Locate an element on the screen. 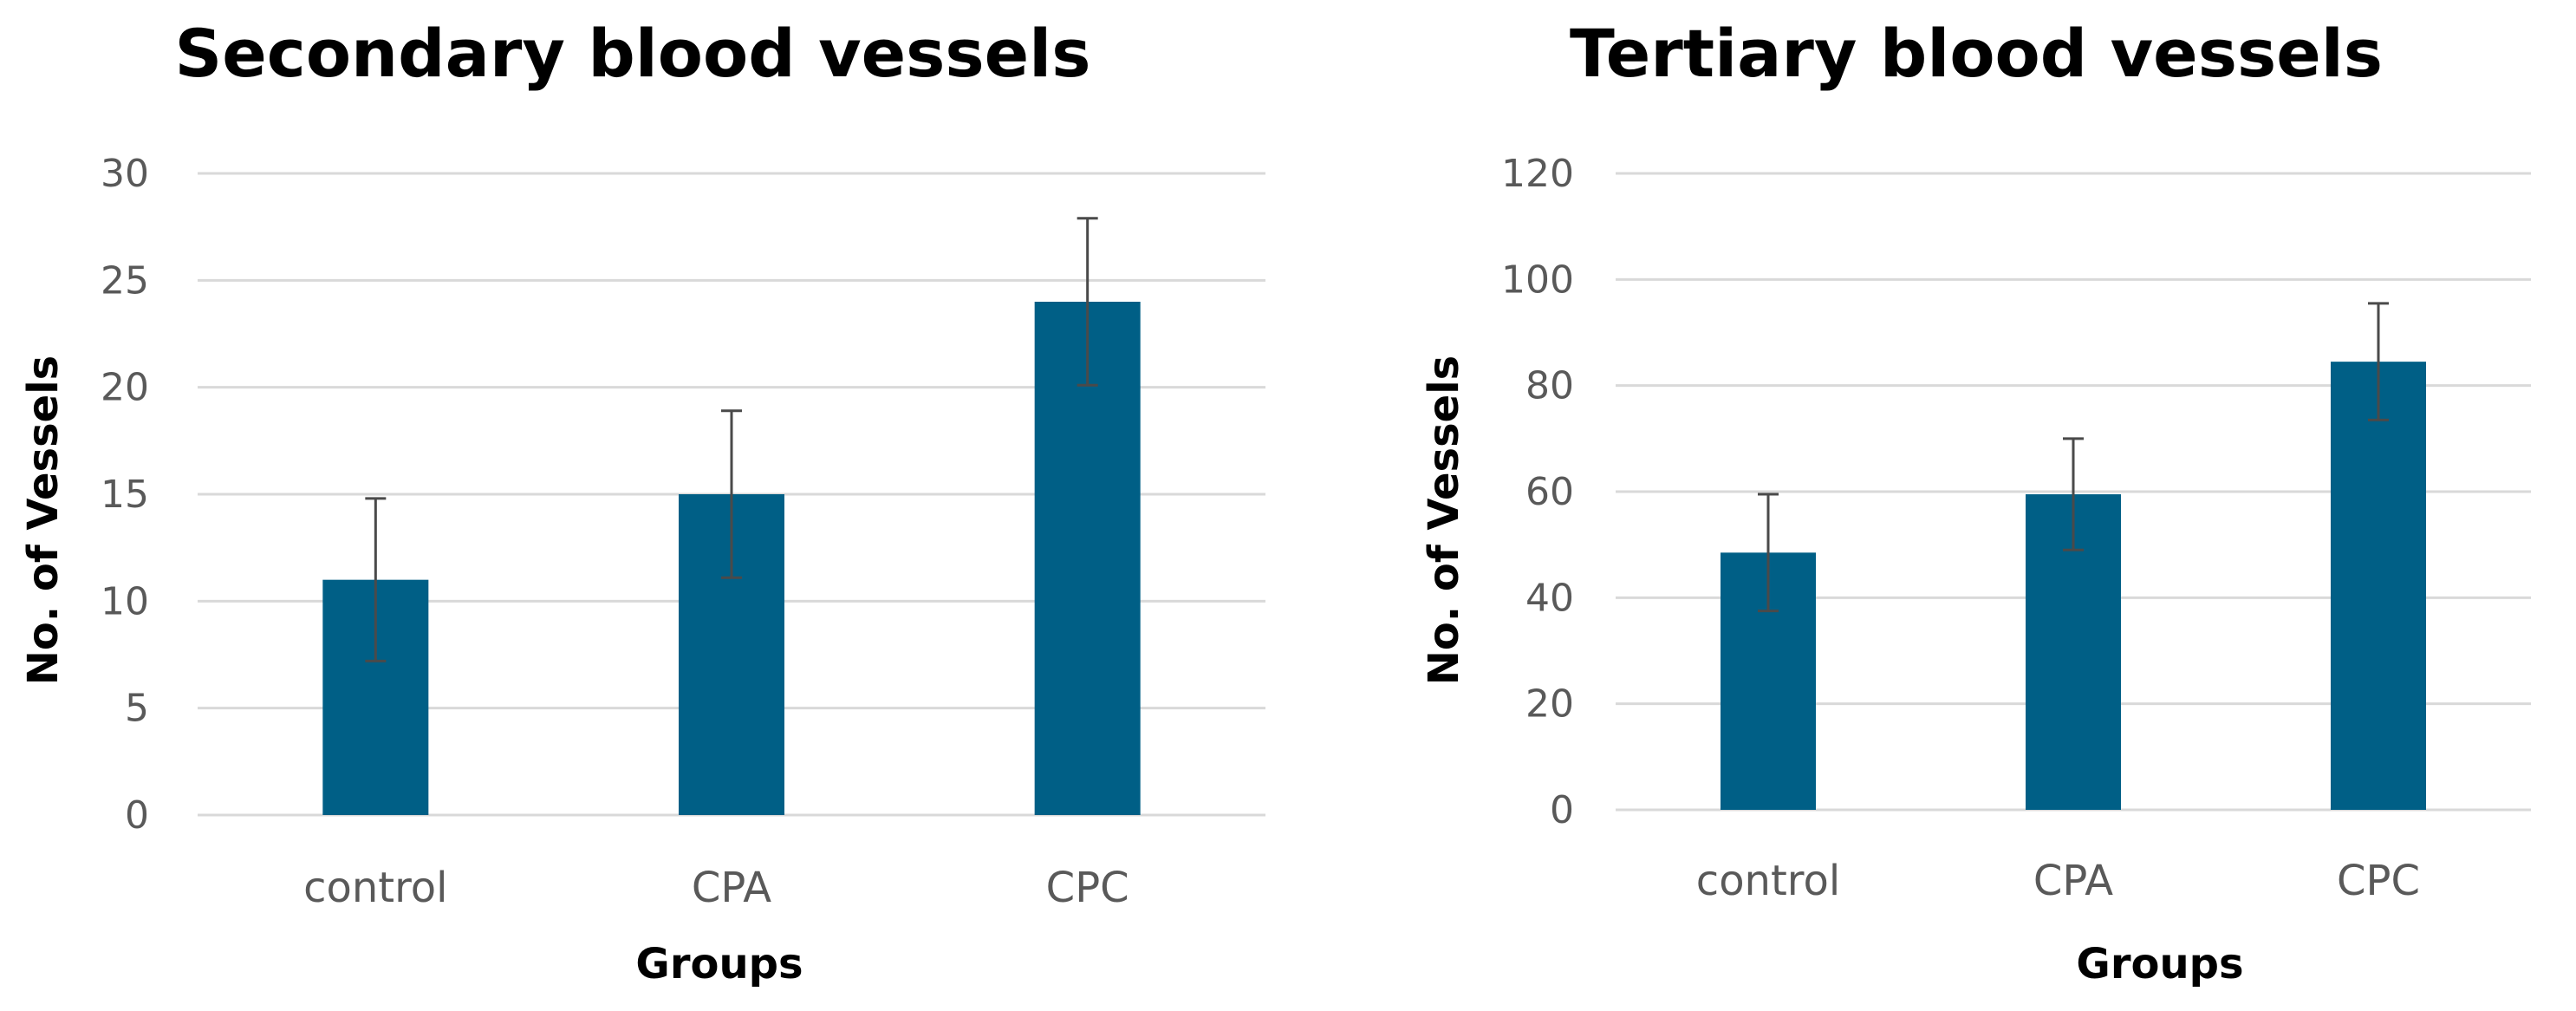  chart-title: Secondary blood vessels is located at coordinates (633, 53).